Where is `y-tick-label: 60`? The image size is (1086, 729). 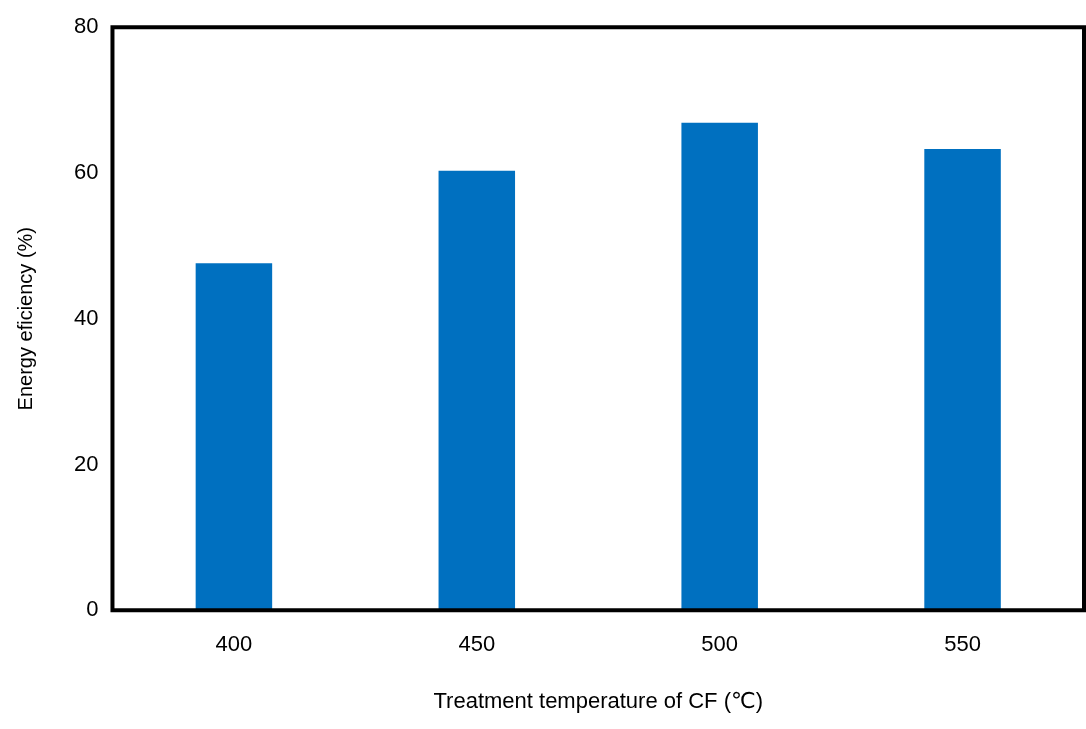
y-tick-label: 60 is located at coordinates (86, 172).